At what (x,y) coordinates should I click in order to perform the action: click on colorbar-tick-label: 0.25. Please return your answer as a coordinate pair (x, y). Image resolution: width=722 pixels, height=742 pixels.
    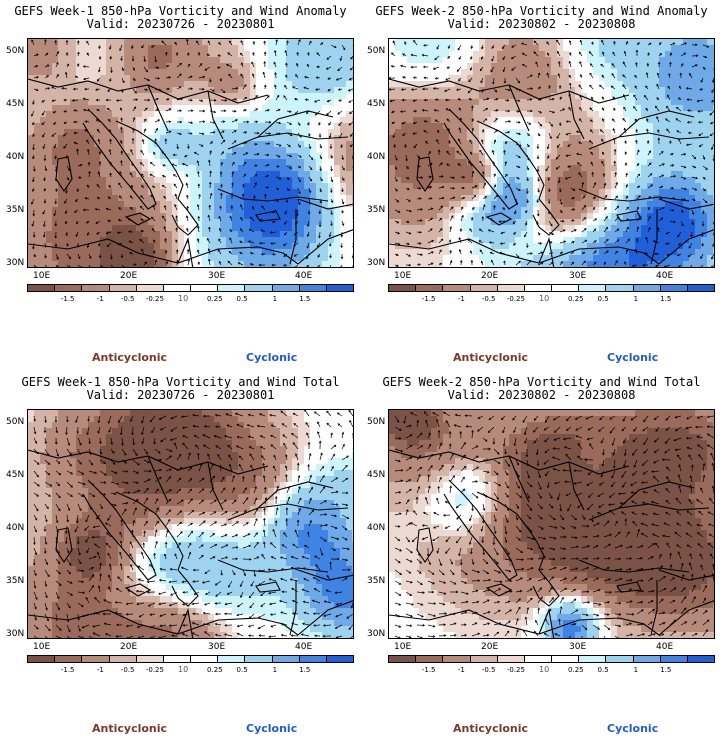
    Looking at the image, I should click on (215, 299).